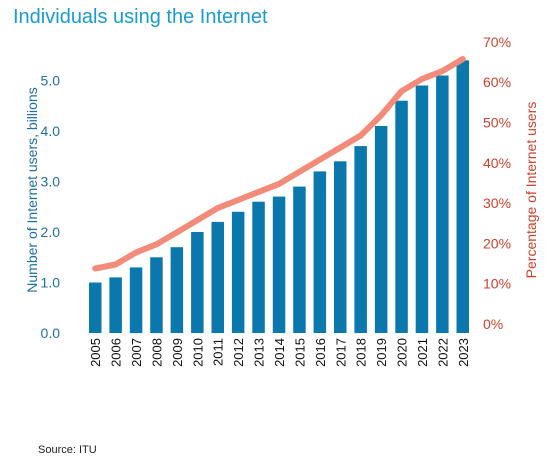  I want to click on bar-2014, so click(279, 264).